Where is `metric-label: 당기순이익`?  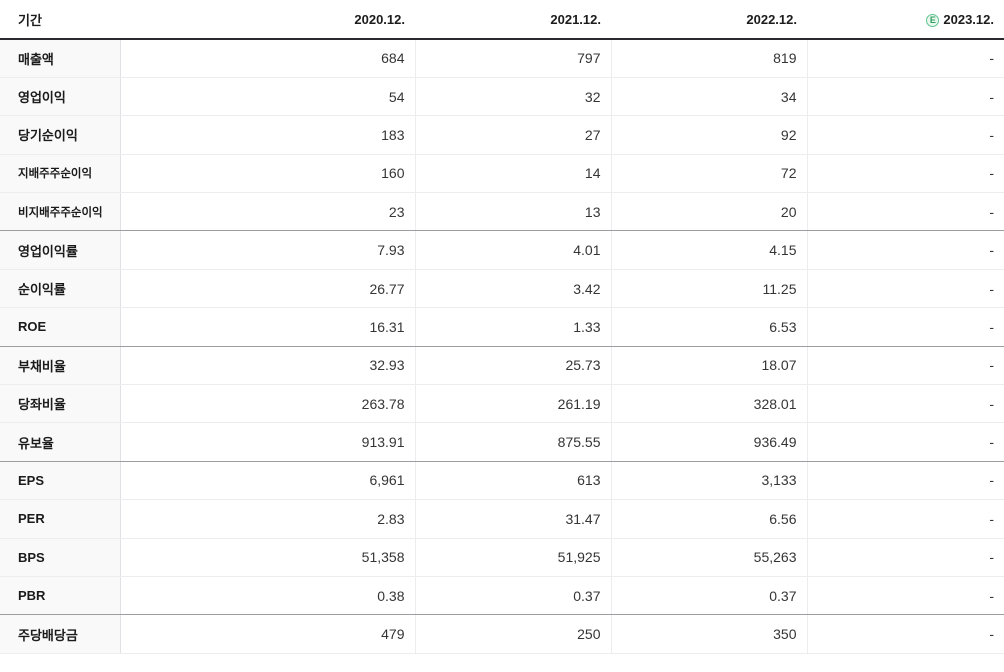 metric-label: 당기순이익 is located at coordinates (60, 135).